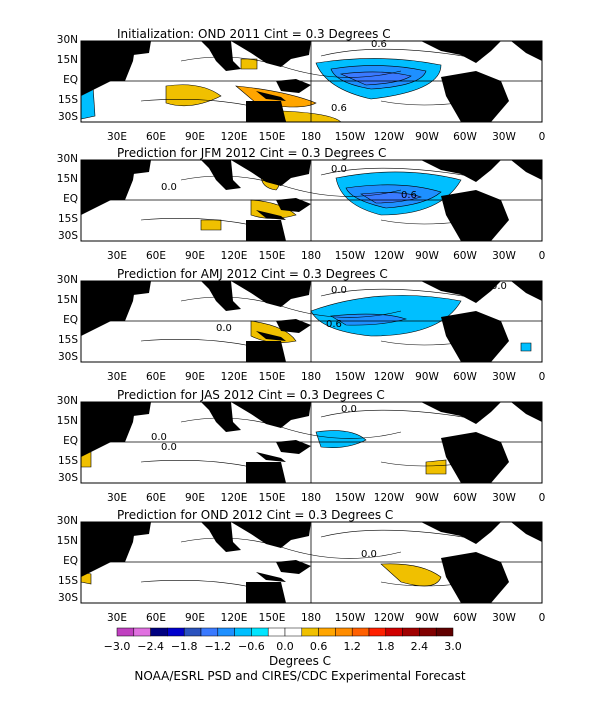 This screenshot has width=600, height=725. Describe the element at coordinates (272, 256) in the screenshot. I see `lon-label: 150E` at that location.